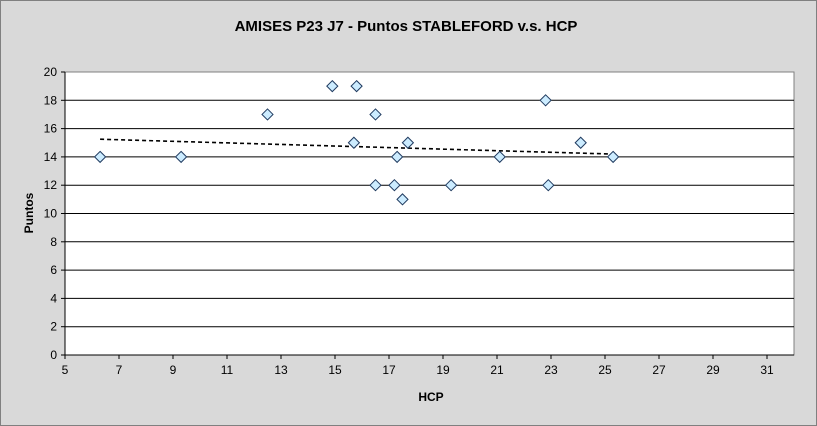 Image resolution: width=817 pixels, height=426 pixels. Describe the element at coordinates (53, 327) in the screenshot. I see `y-tick-label: 2` at that location.